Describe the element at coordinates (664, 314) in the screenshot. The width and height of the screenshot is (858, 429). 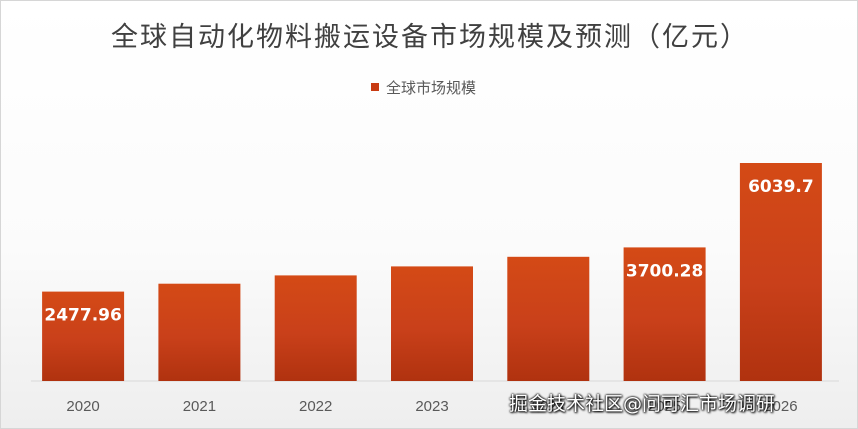
I see `bar-2025` at that location.